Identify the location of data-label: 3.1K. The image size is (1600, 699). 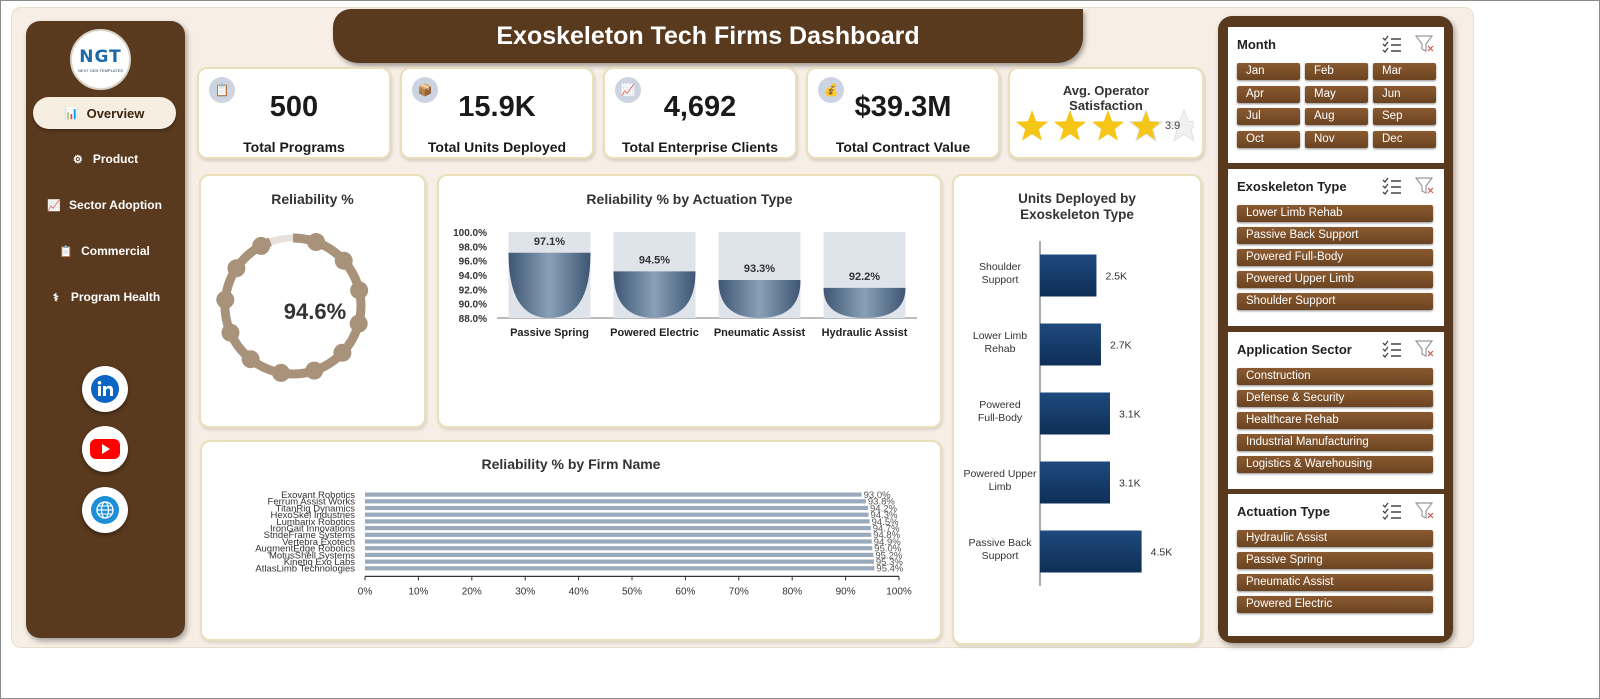
(1130, 415).